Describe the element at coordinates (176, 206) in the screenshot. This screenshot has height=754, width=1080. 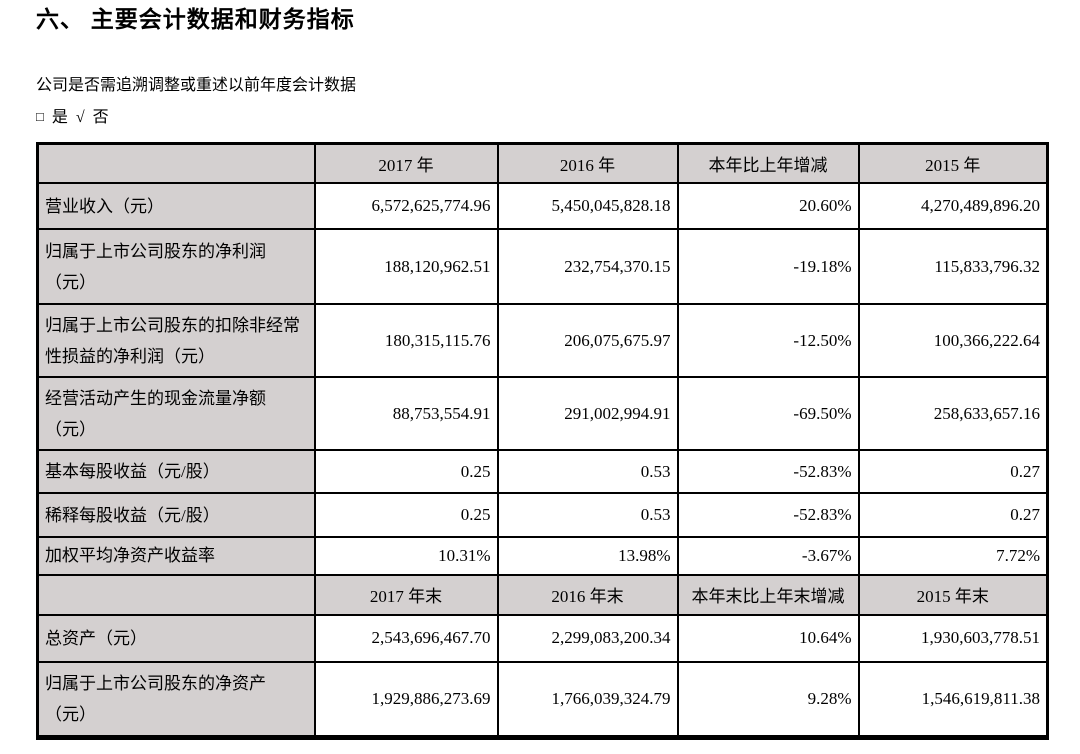
I see `row-label: 营业收入（元）` at that location.